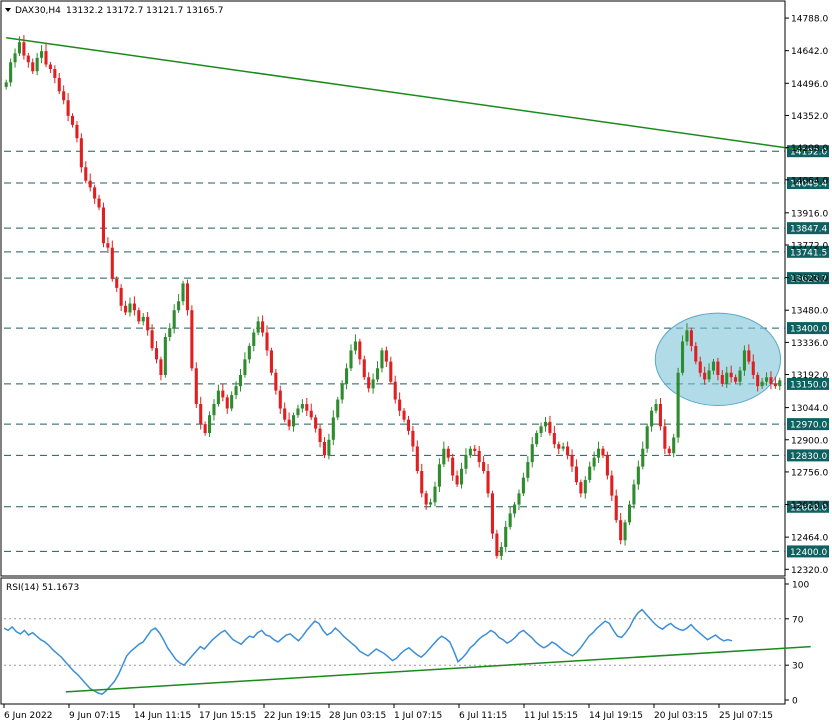 The image size is (832, 724). I want to click on header: DAX30,H4 13132.2 13172.7 13121.7 13165.7, so click(114, 11).